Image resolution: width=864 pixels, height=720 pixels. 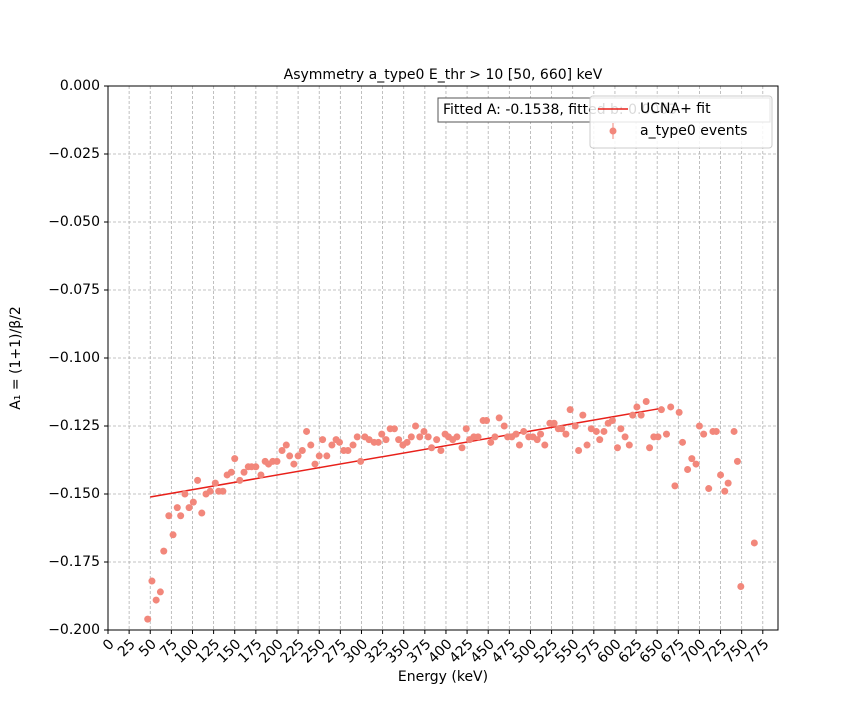 I want to click on y-tick-label: −0.125, so click(x=74, y=426).